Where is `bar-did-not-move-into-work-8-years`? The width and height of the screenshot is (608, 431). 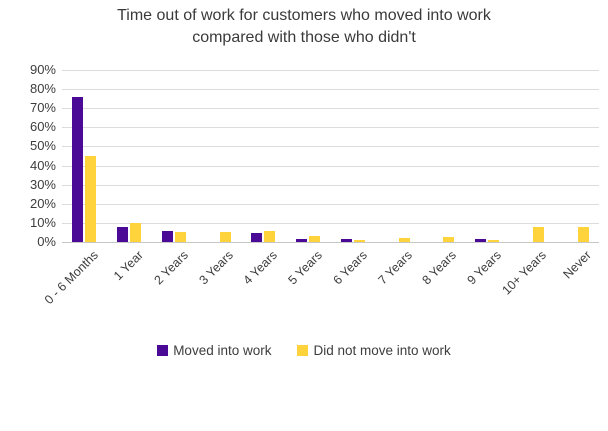 bar-did-not-move-into-work-8-years is located at coordinates (448, 239).